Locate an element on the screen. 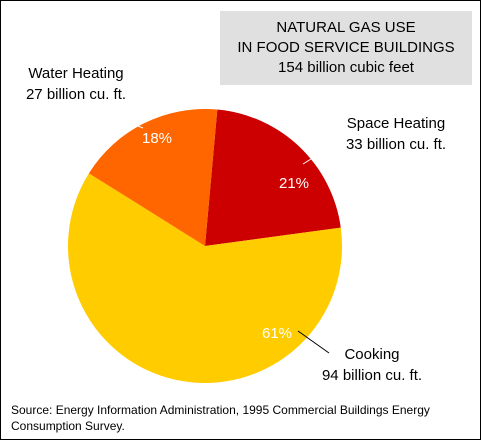 This screenshot has height=440, width=481. slice-value-space-heating: 33 billion cu. ft. is located at coordinates (396, 144).